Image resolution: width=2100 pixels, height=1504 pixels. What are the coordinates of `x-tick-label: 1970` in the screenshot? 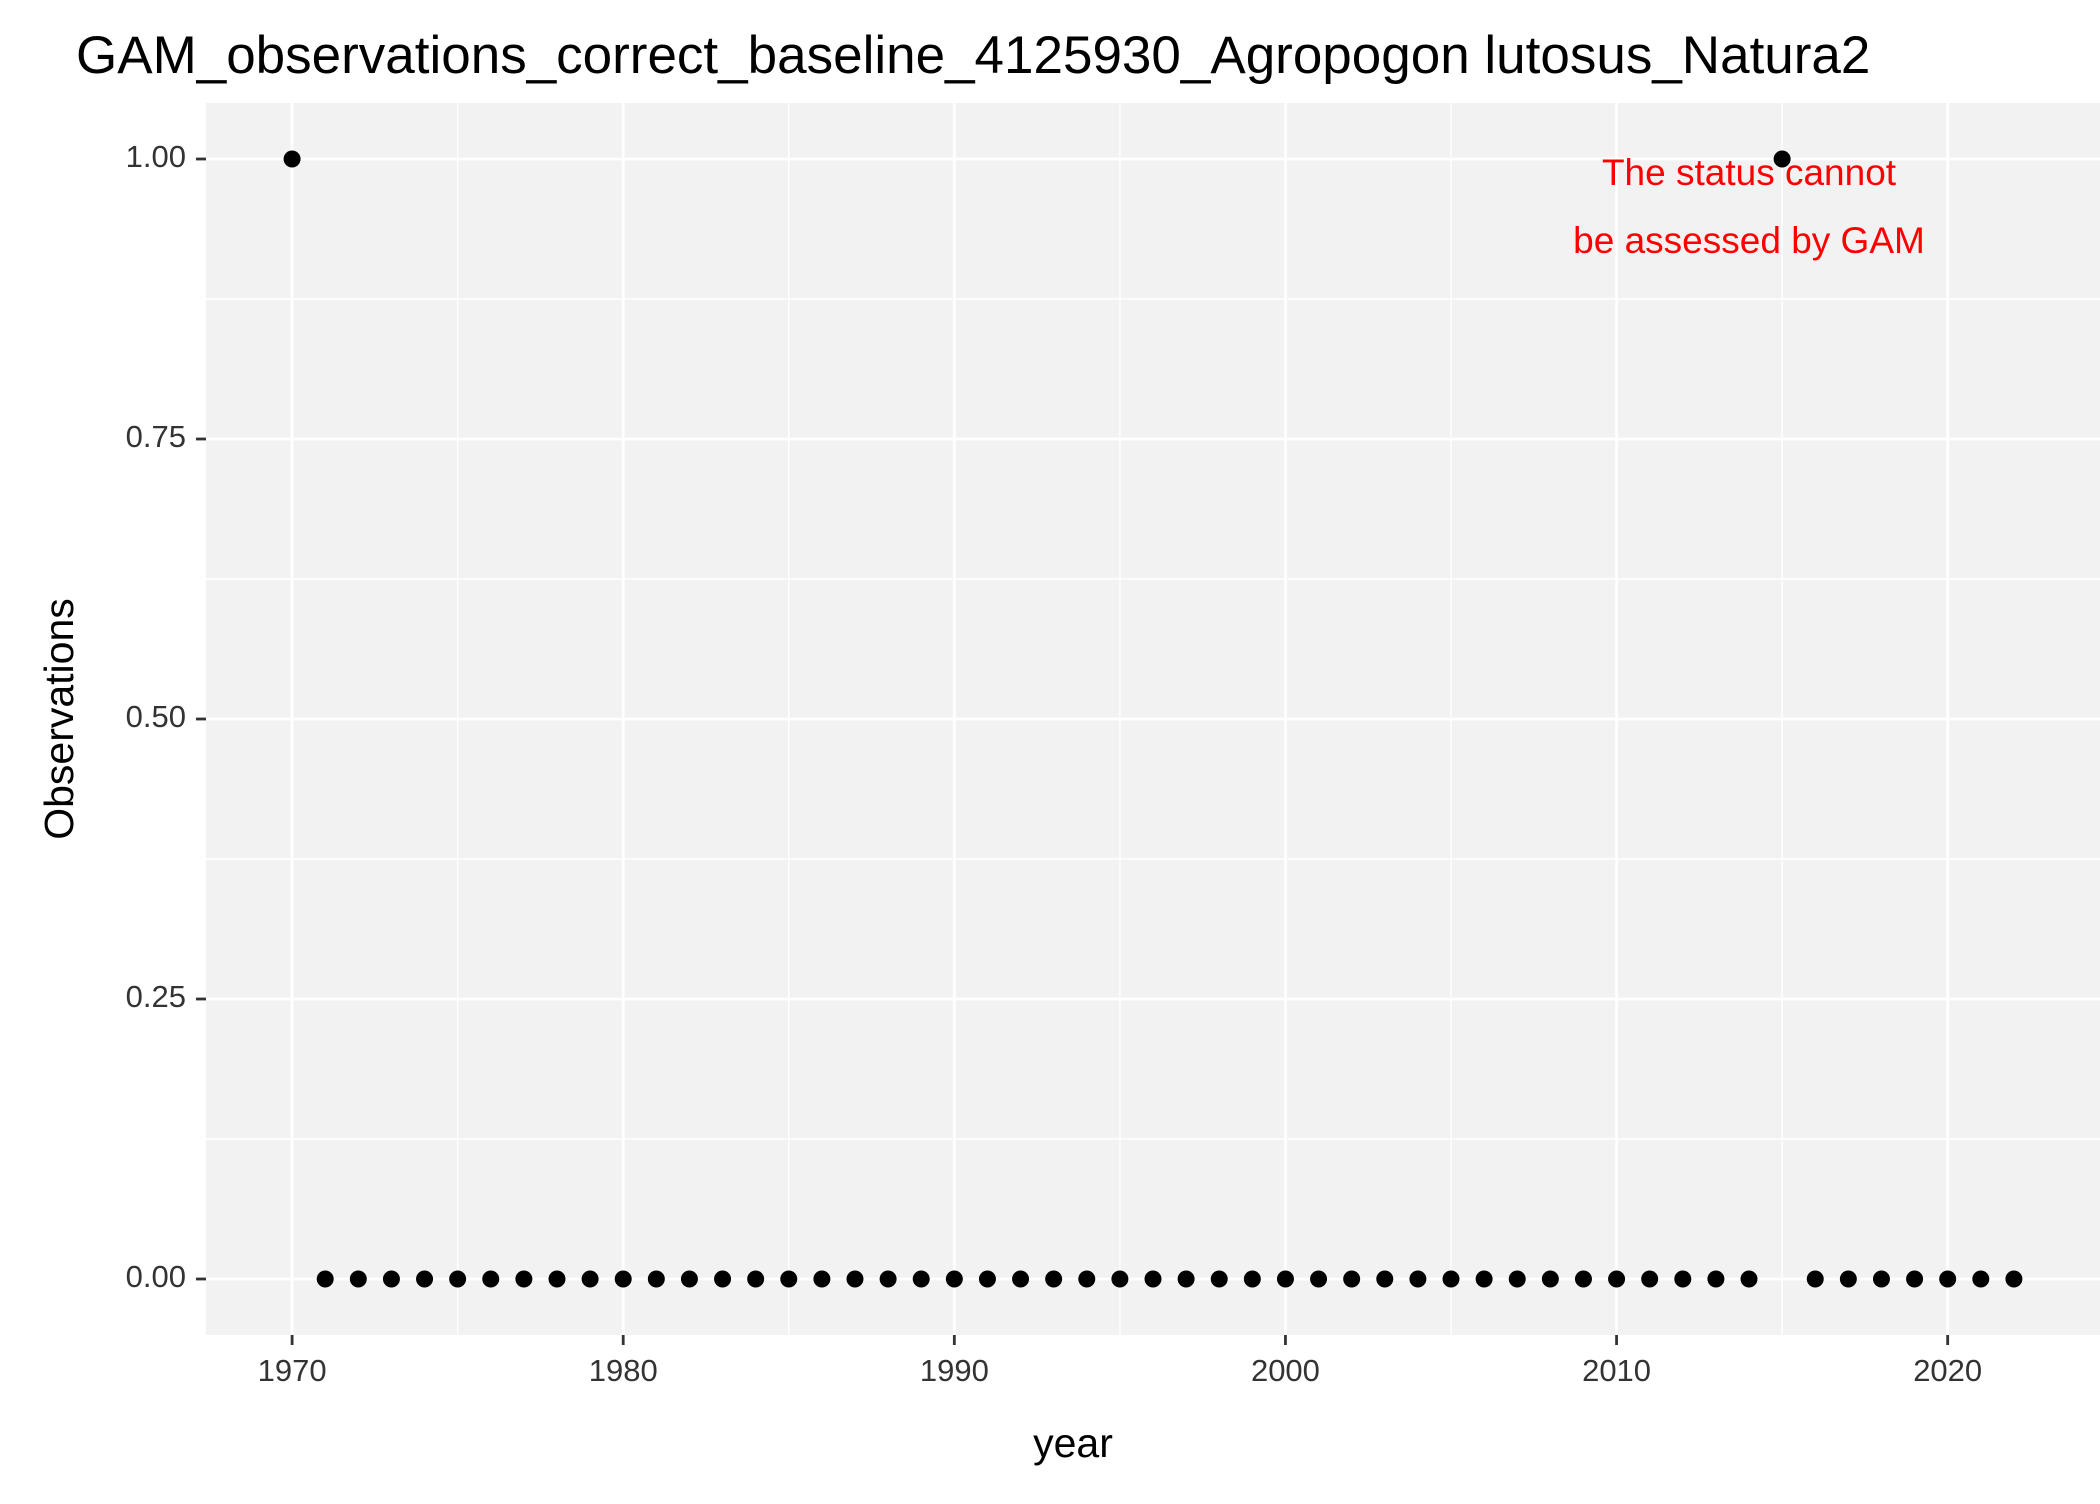 It's located at (292, 1370).